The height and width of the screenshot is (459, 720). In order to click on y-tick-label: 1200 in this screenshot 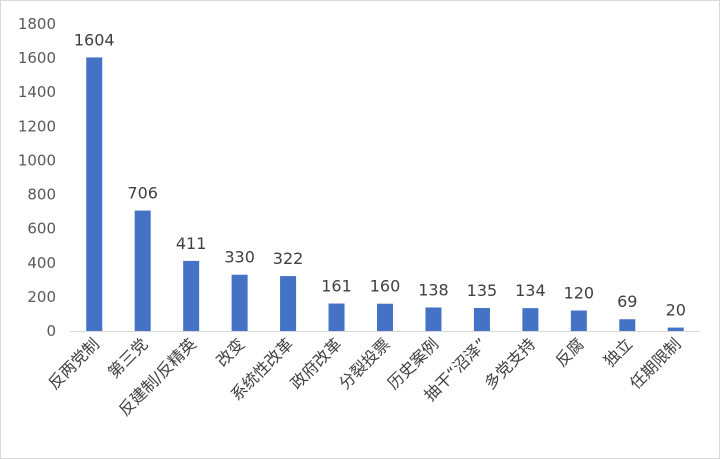, I will do `click(37, 126)`.